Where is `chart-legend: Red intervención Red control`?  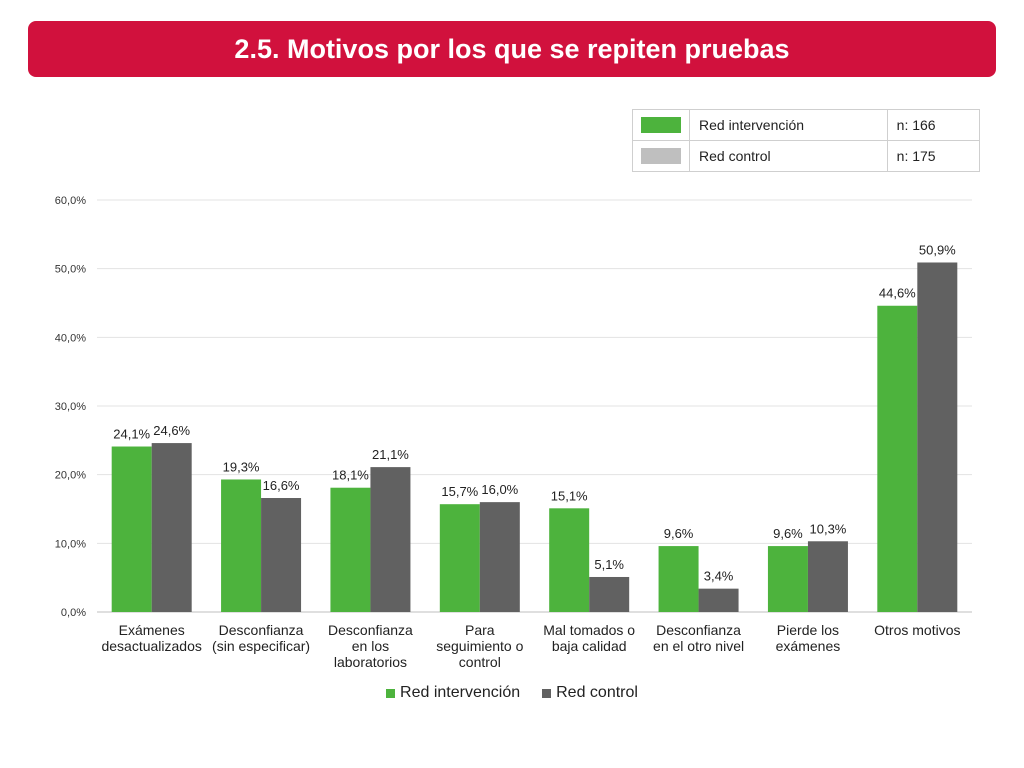
chart-legend: Red intervención Red control is located at coordinates (512, 693).